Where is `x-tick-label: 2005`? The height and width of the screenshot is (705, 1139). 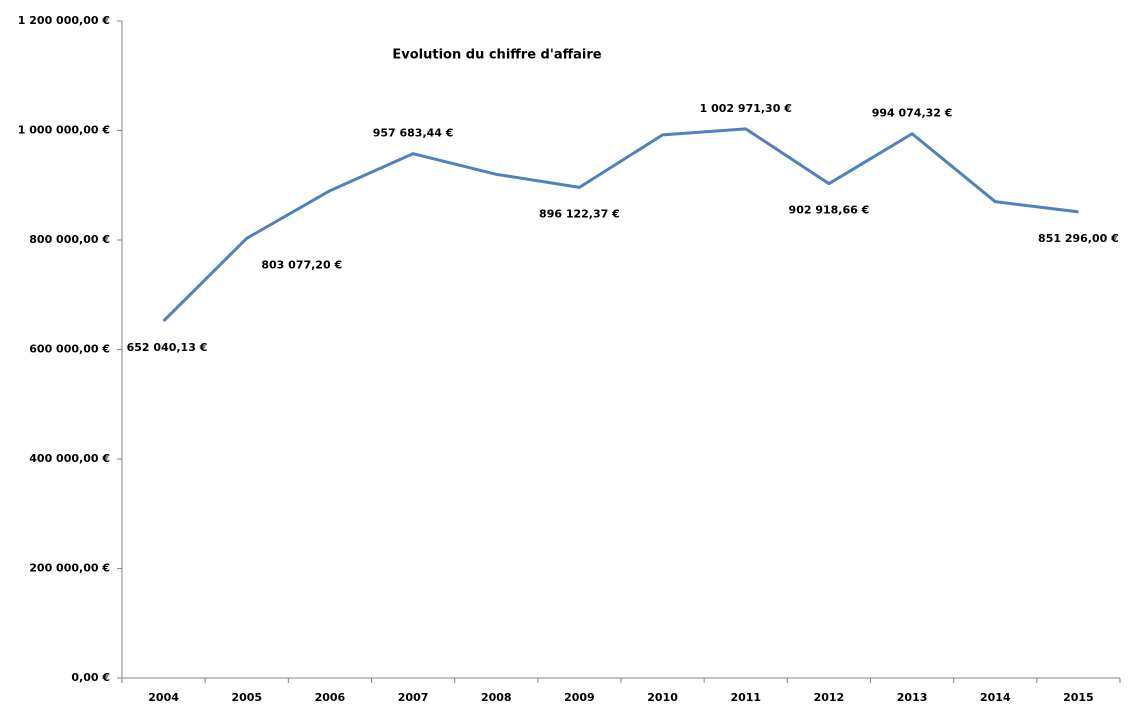
x-tick-label: 2005 is located at coordinates (246, 697).